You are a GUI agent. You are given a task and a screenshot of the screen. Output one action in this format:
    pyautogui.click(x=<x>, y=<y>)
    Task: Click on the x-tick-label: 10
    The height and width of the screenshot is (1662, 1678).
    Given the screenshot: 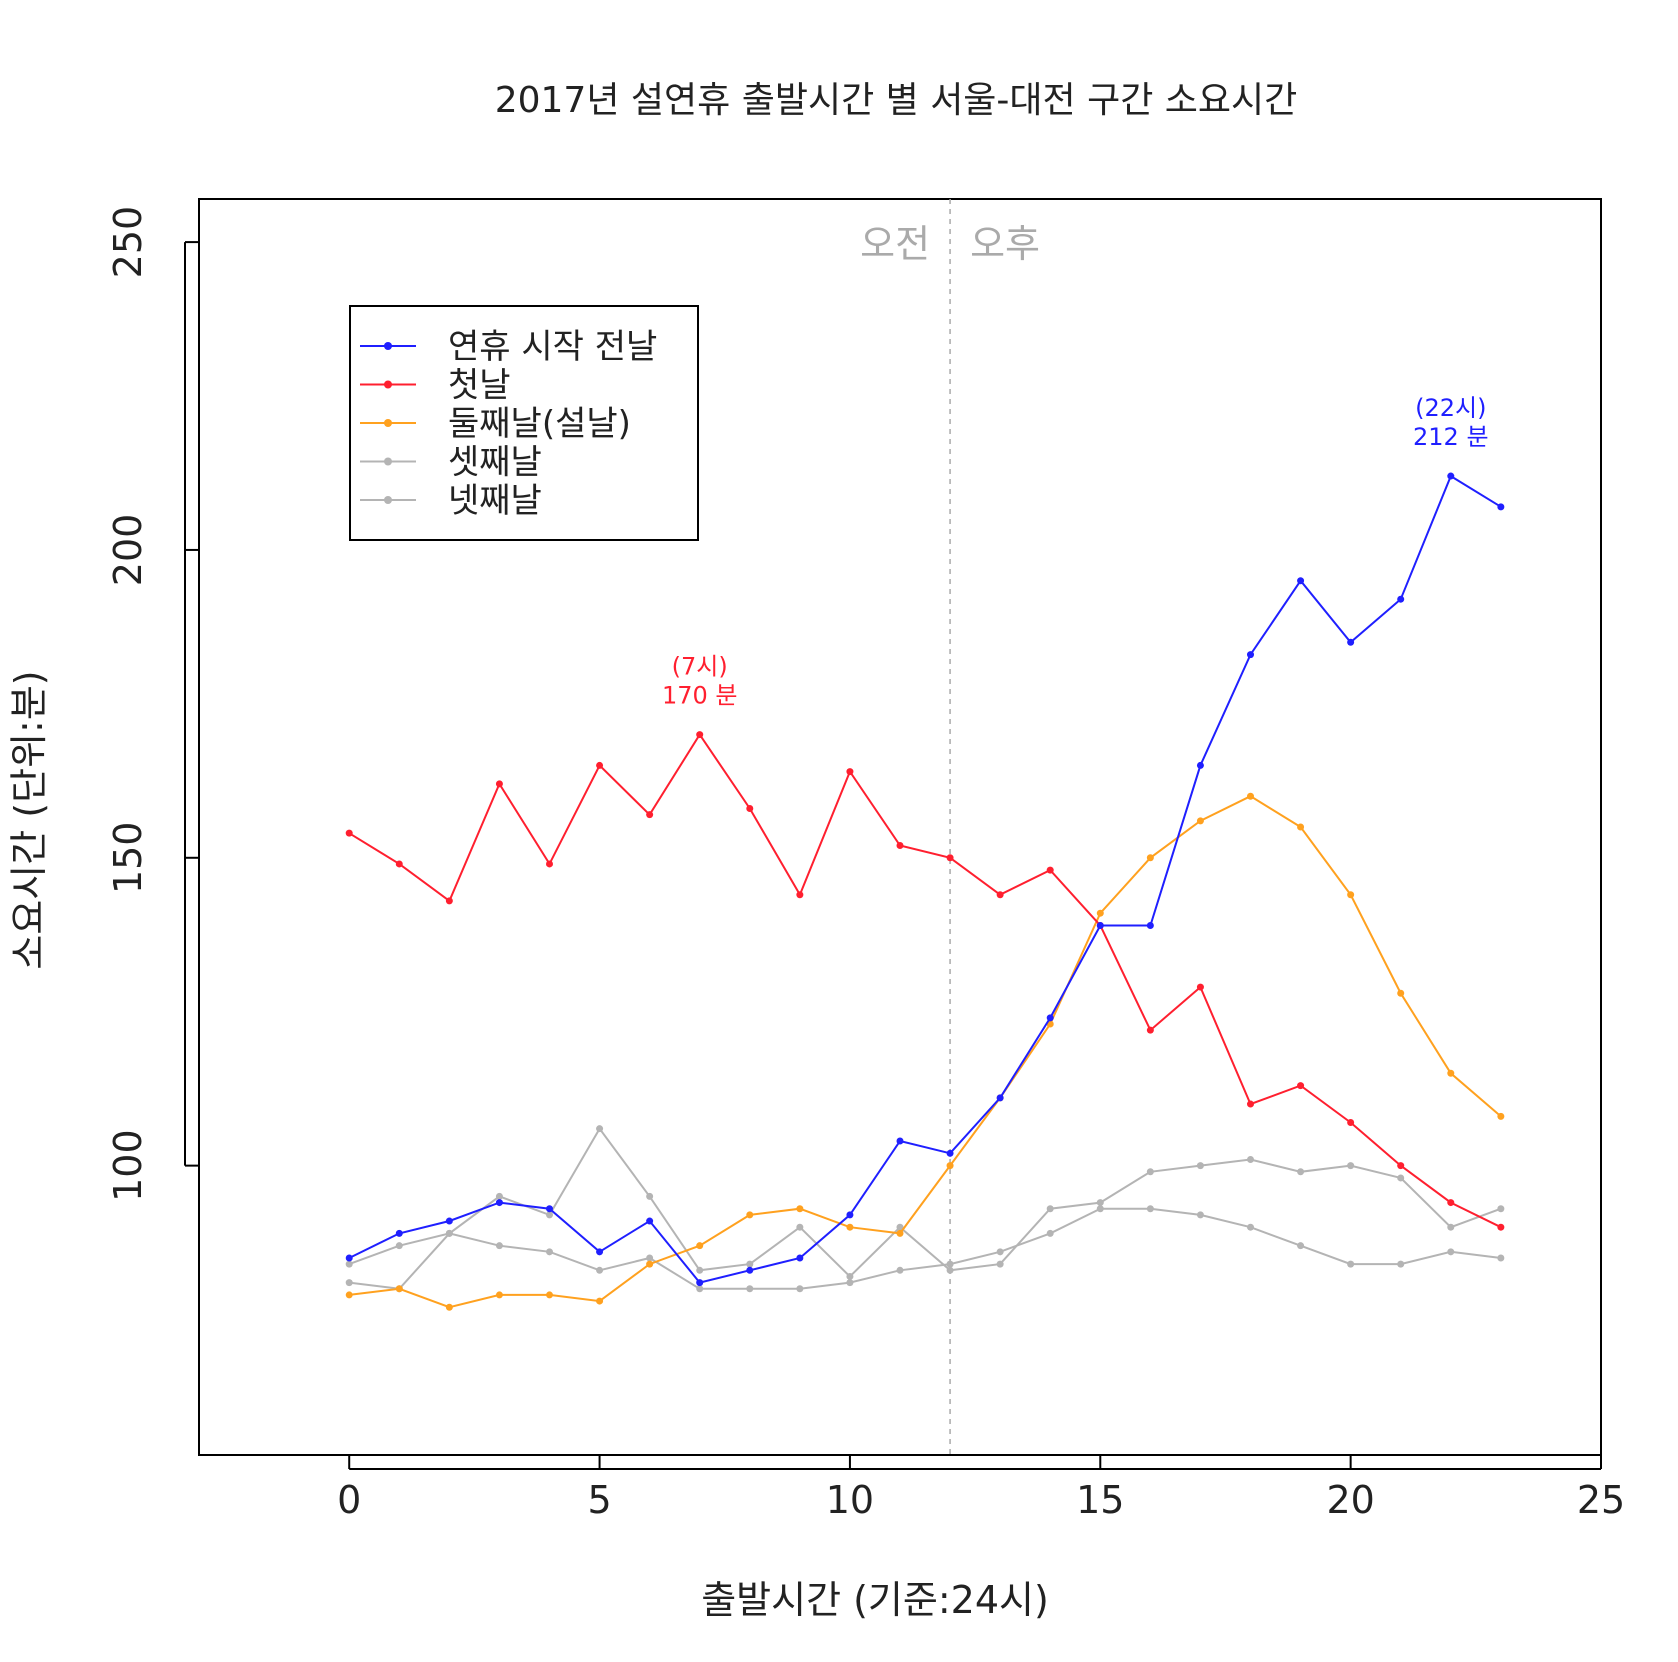 What is the action you would take?
    pyautogui.click(x=850, y=1500)
    